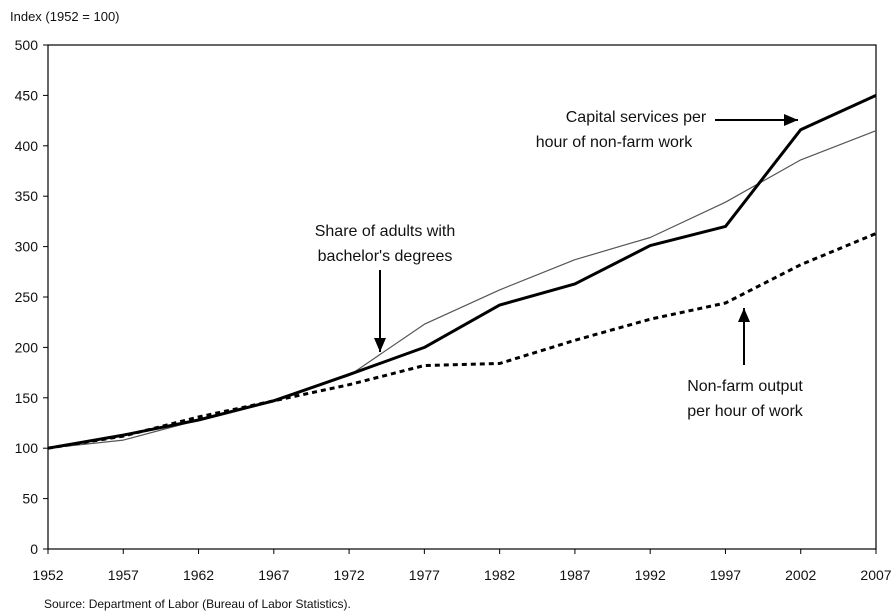  I want to click on x-tick-label: 1967, so click(273, 575).